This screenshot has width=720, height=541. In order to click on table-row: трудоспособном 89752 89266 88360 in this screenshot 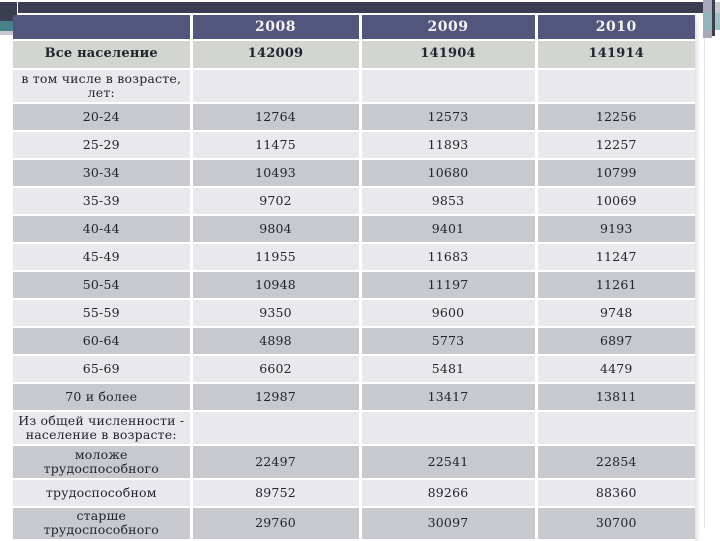, I will do `click(354, 493)`.